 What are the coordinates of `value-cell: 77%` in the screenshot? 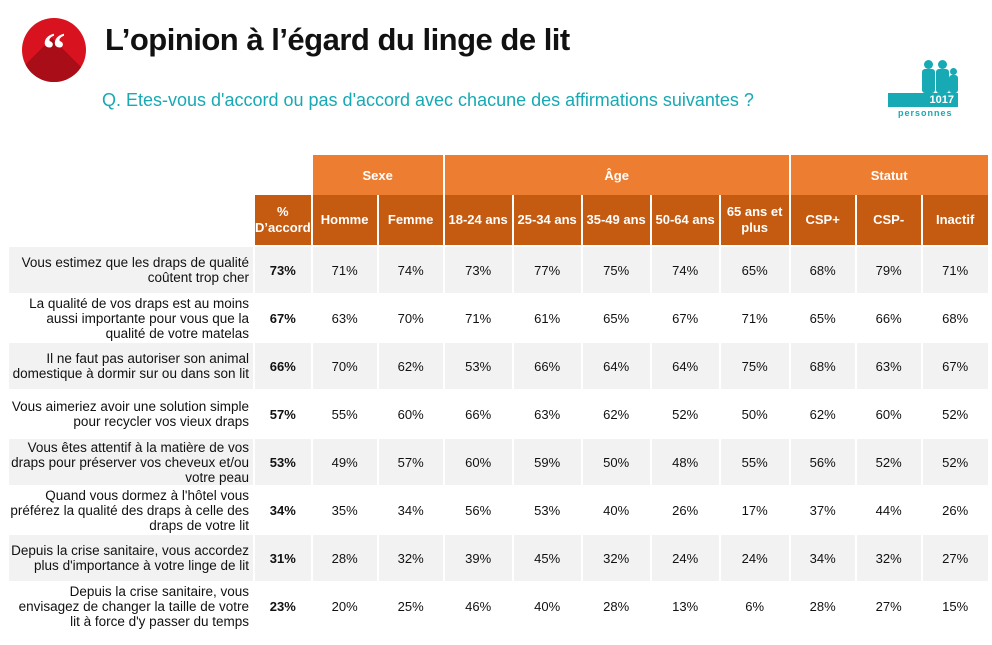 It's located at (546, 269).